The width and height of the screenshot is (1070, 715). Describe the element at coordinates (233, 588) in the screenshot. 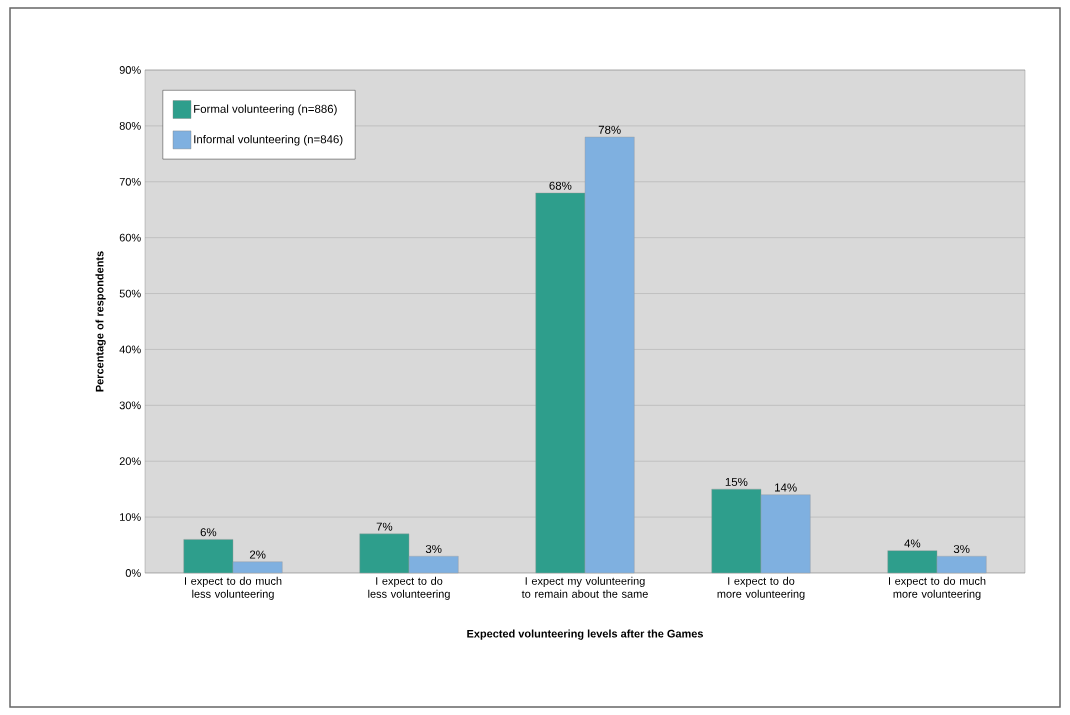

I see `x-tick-label: I expect to do much less volunteering` at that location.